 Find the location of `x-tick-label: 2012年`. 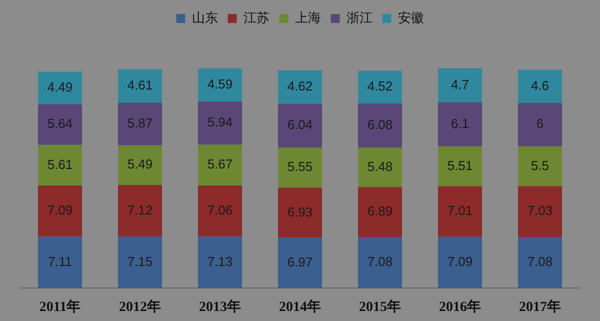

x-tick-label: 2012年 is located at coordinates (140, 307).